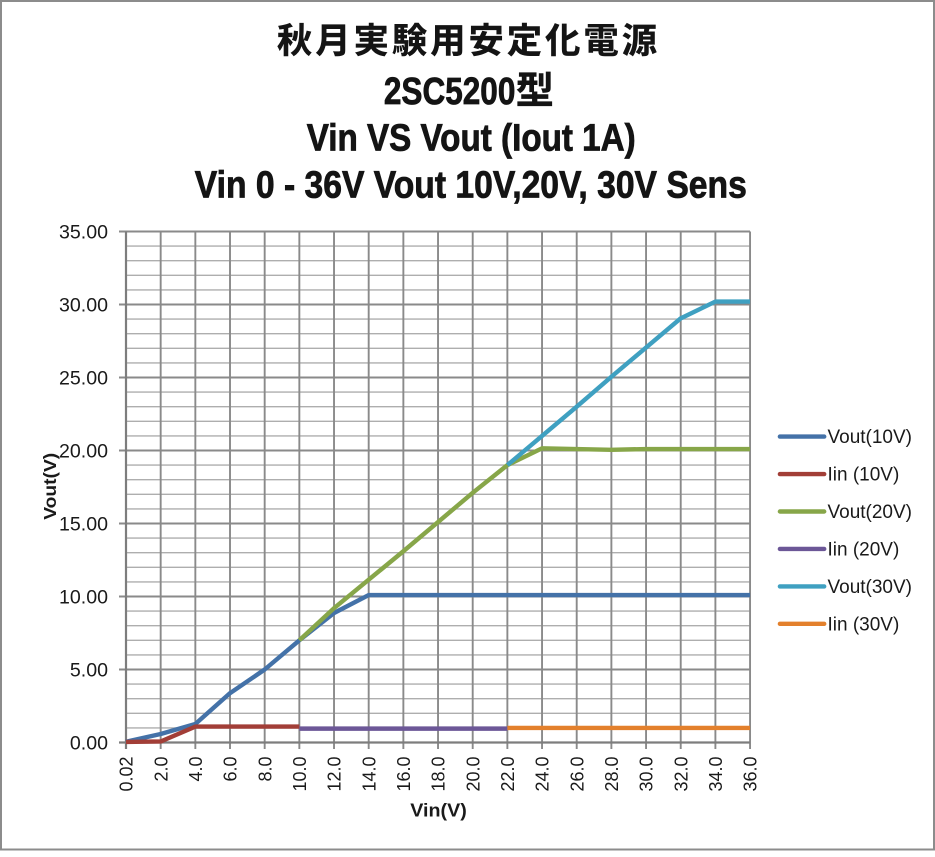  I want to click on svg-text: 10.00, so click(83, 597).